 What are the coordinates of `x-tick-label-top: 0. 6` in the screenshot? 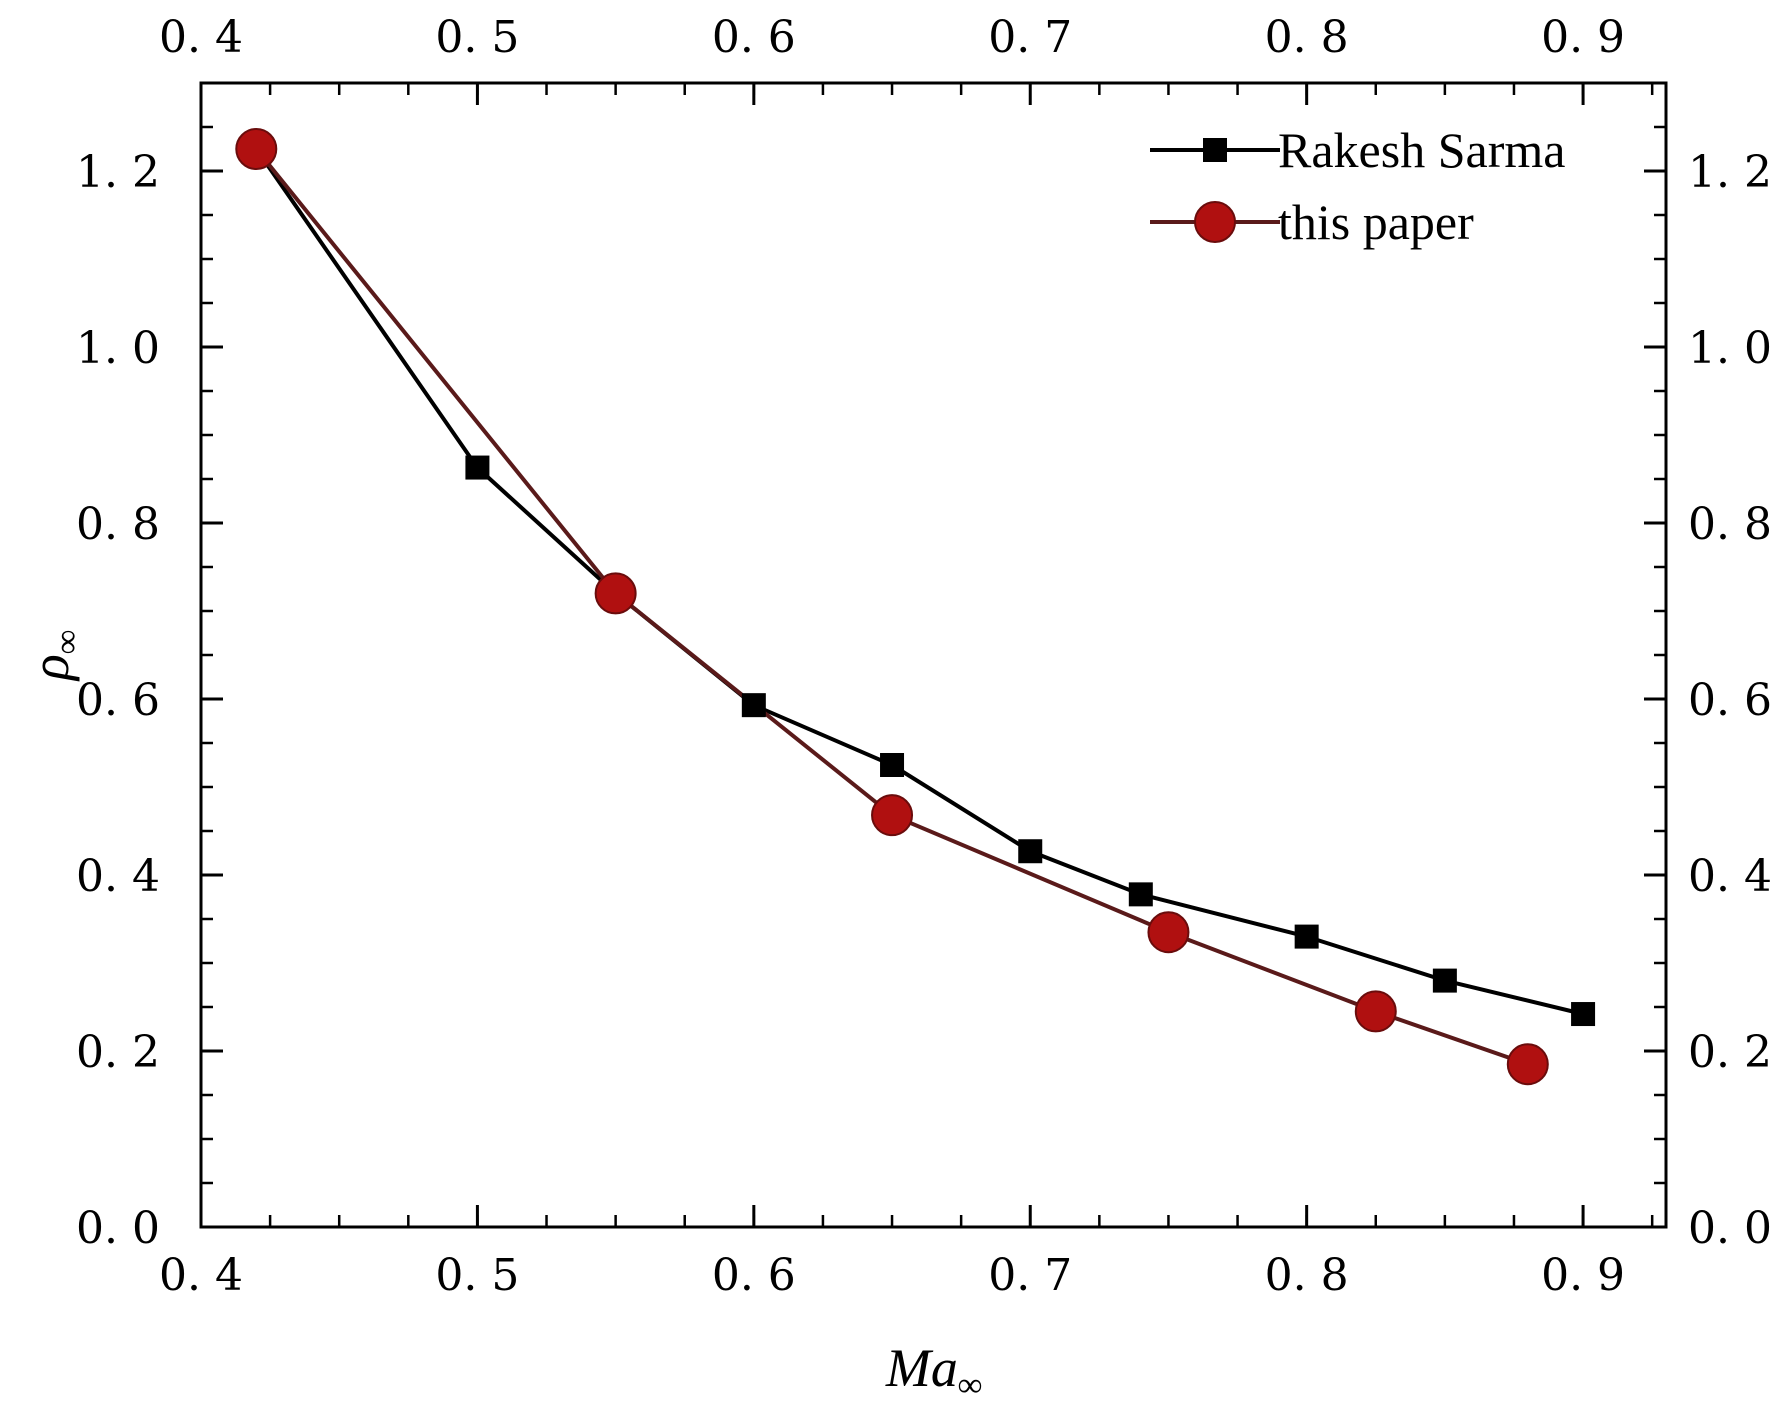 It's located at (754, 37).